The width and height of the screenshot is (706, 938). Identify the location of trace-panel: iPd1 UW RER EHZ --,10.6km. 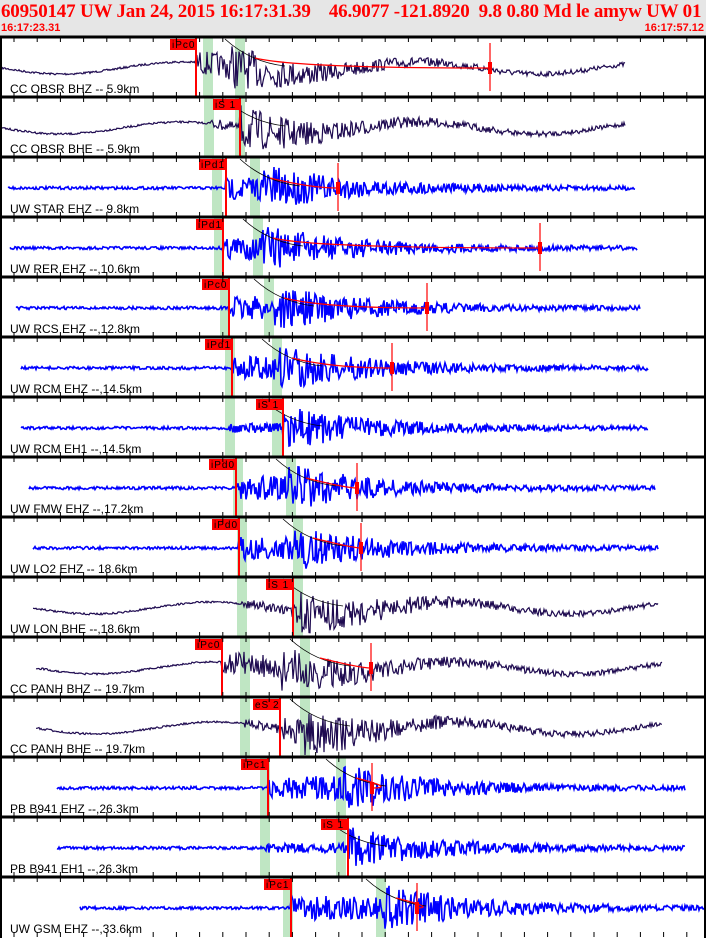
(353, 246).